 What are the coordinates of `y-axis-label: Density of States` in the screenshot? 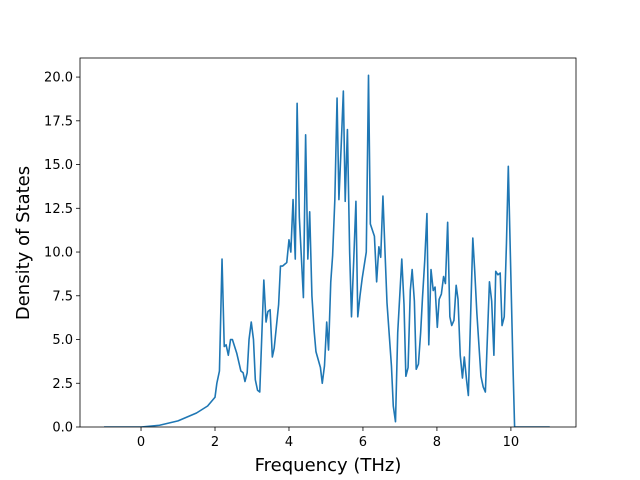 It's located at (23, 243).